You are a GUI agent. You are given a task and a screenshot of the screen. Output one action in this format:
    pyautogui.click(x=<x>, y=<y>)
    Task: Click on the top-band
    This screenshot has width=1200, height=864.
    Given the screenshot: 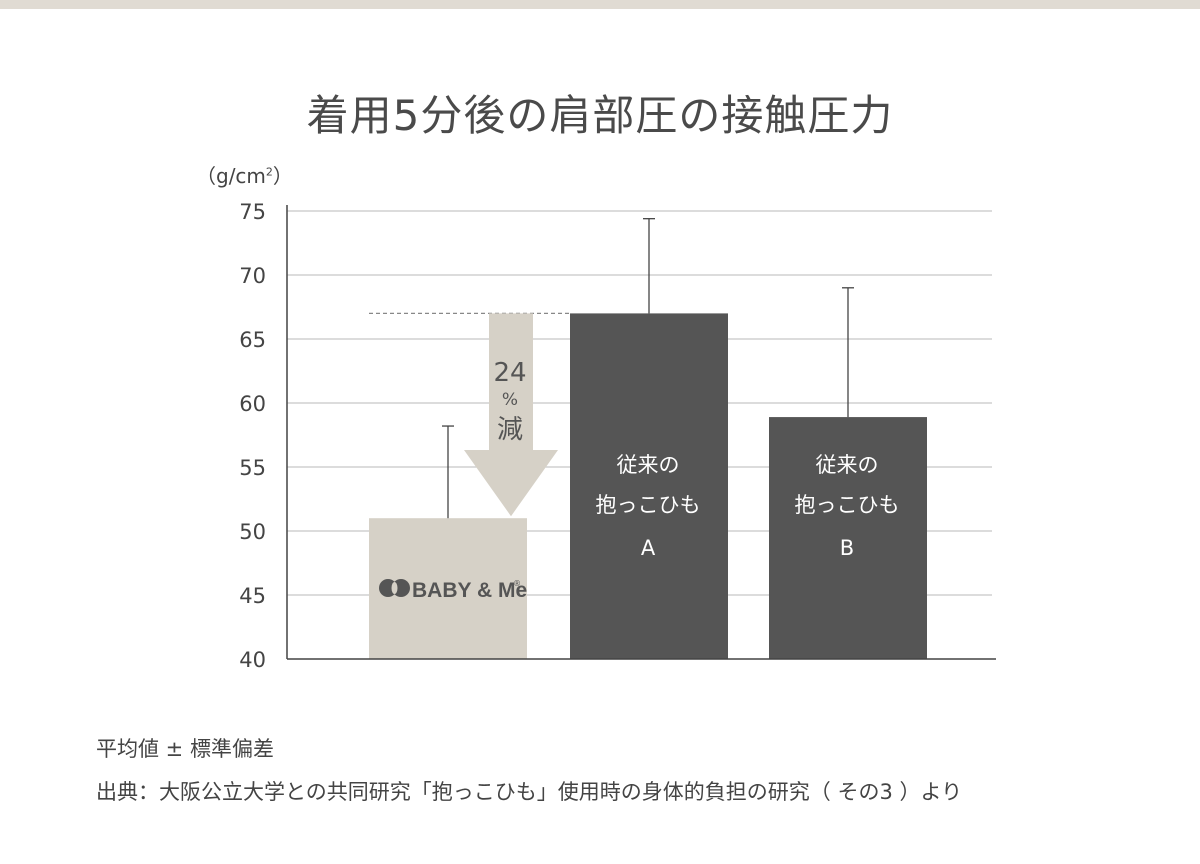 What is the action you would take?
    pyautogui.click(x=600, y=4)
    